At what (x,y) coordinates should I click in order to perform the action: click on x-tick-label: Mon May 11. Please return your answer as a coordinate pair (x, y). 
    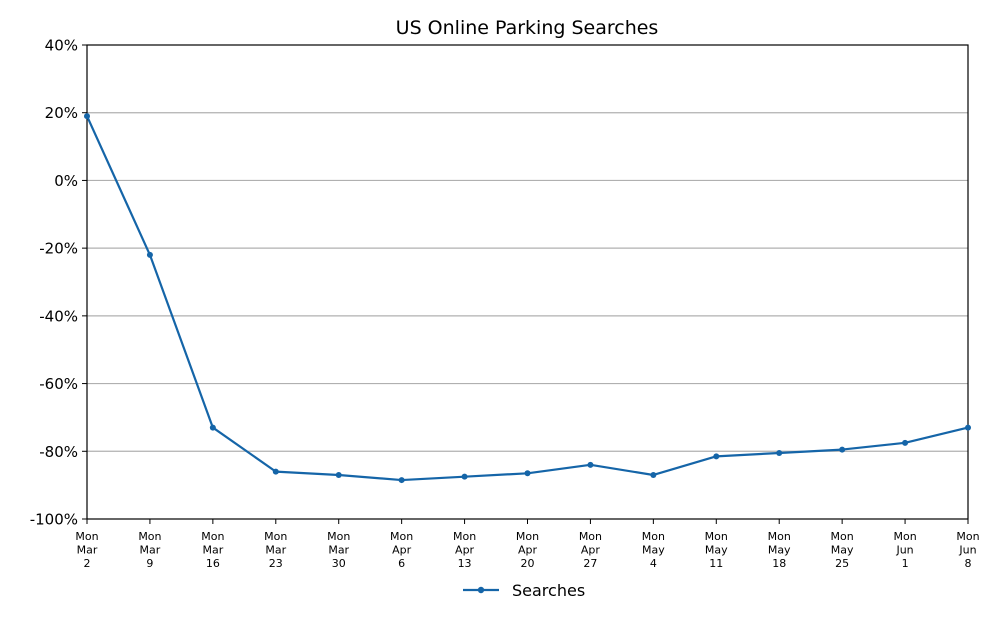
    Looking at the image, I should click on (716, 550).